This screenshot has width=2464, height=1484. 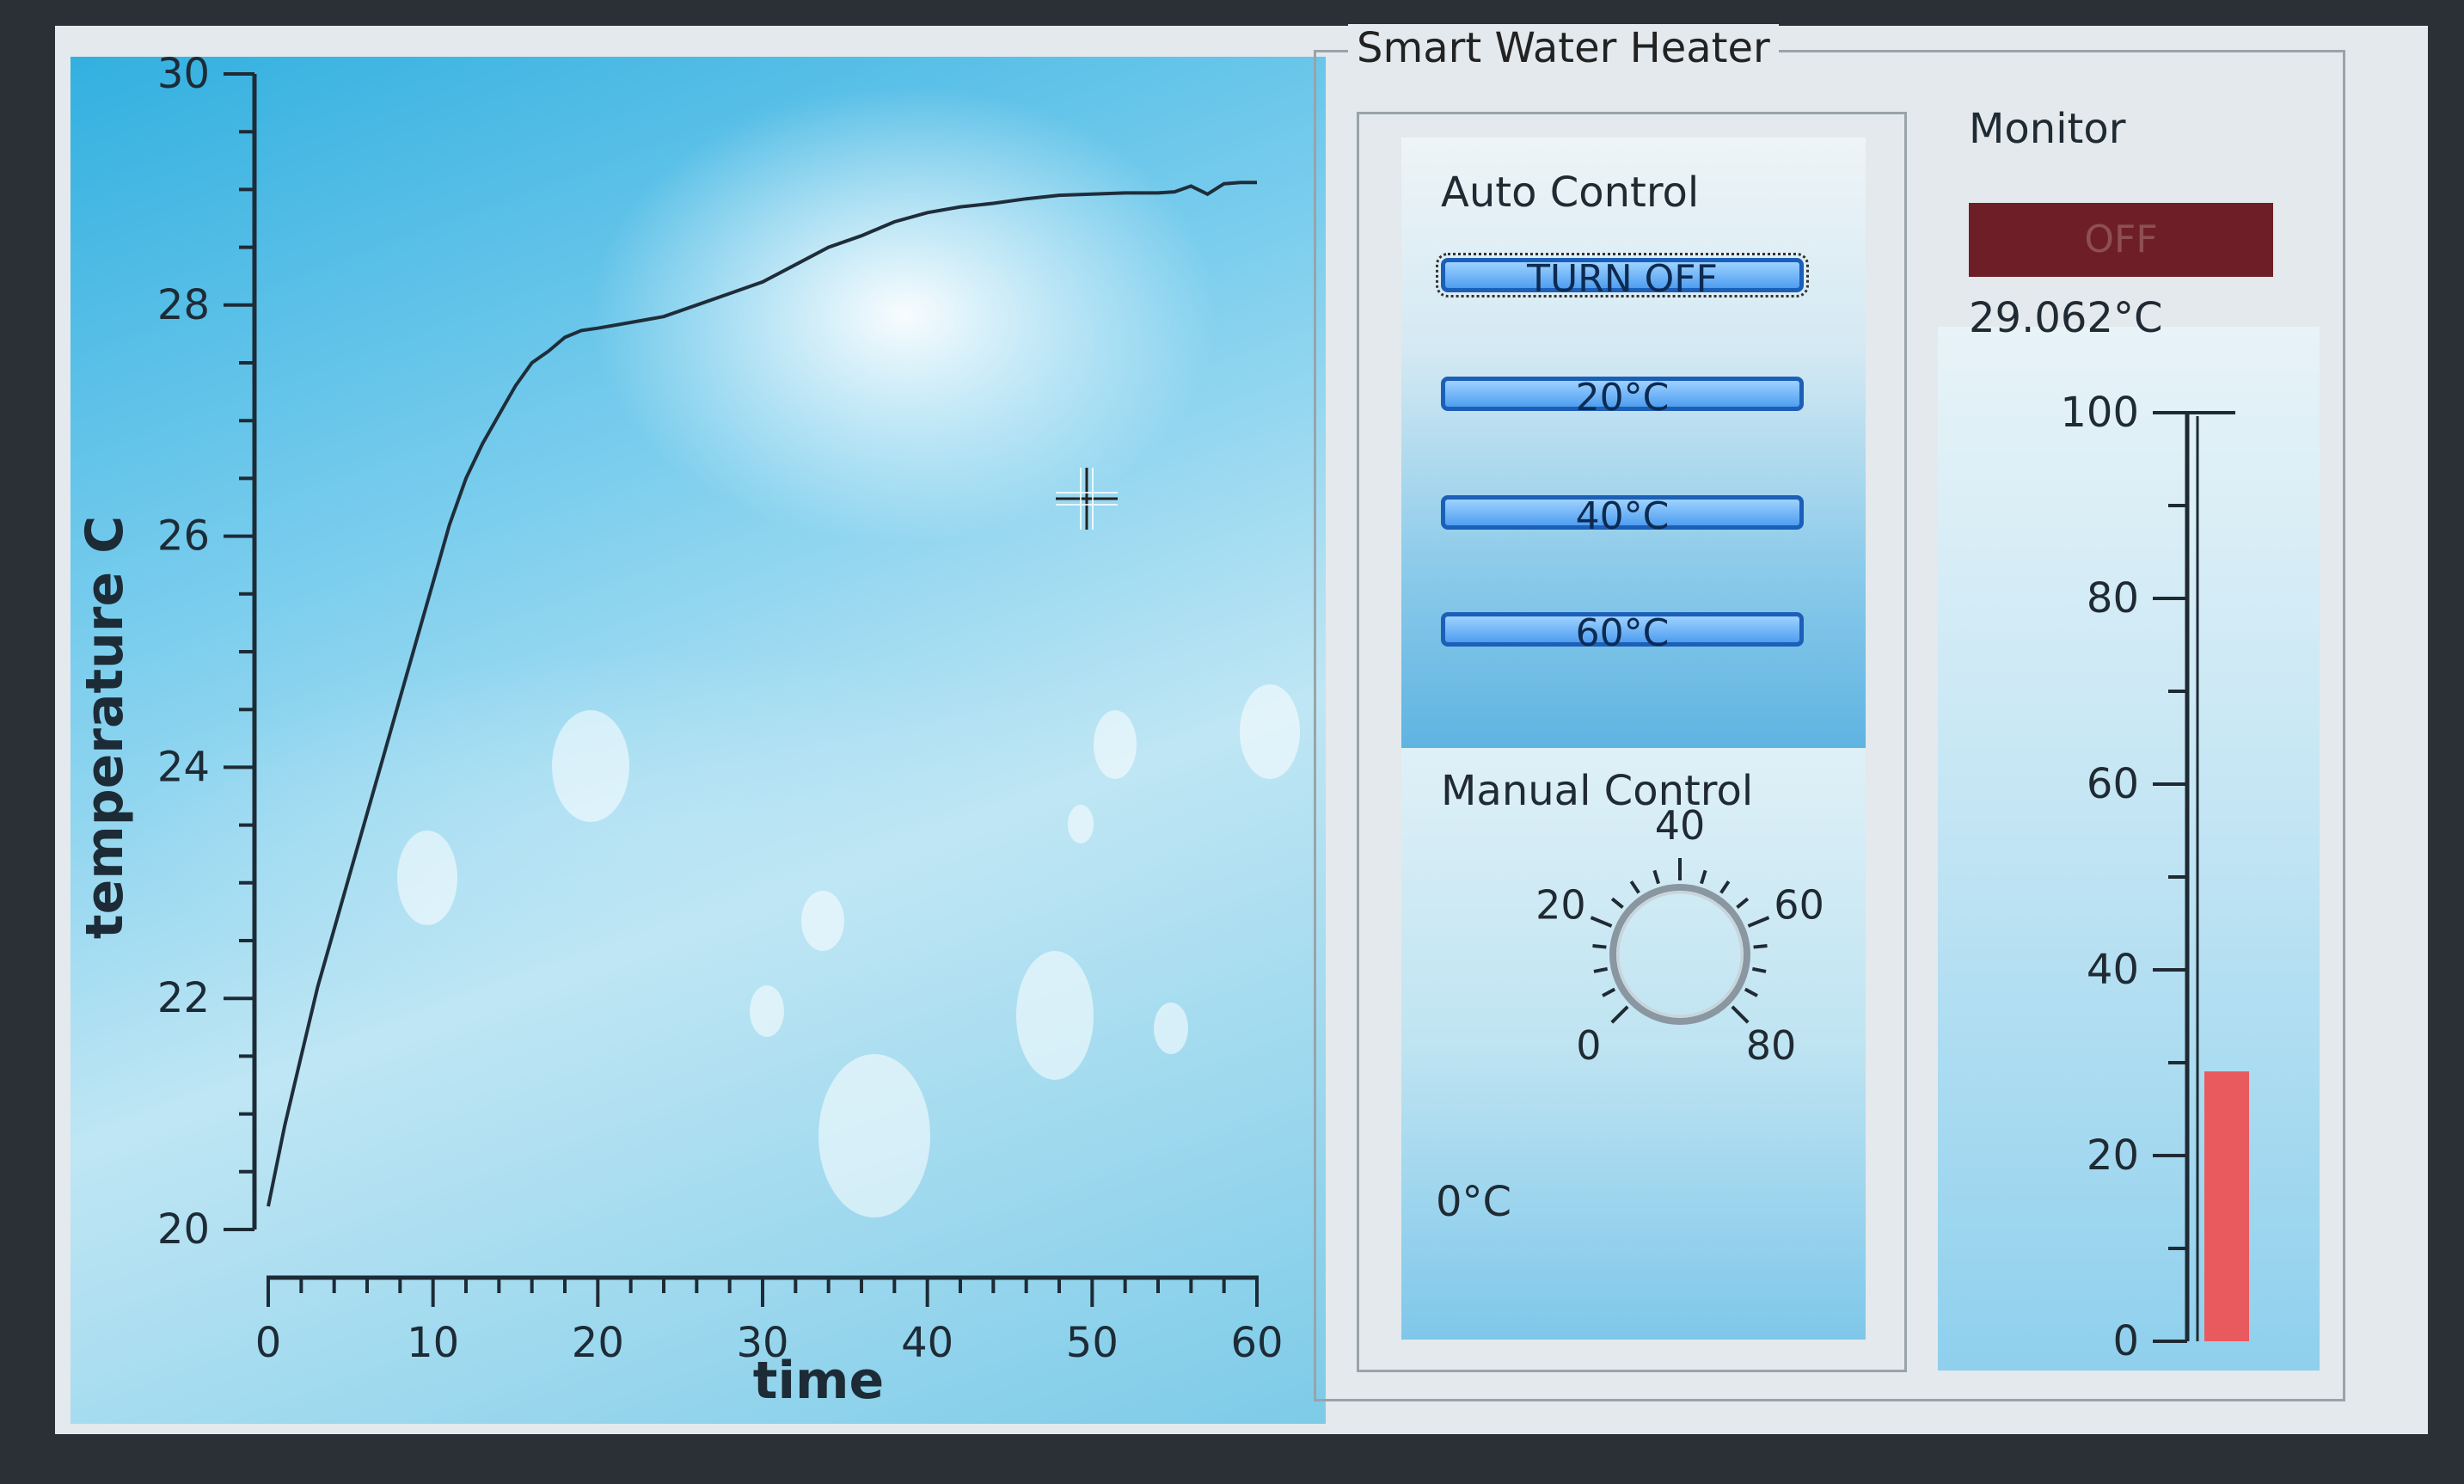 What do you see at coordinates (1560, 905) in the screenshot?
I see `dial-label: 20` at bounding box center [1560, 905].